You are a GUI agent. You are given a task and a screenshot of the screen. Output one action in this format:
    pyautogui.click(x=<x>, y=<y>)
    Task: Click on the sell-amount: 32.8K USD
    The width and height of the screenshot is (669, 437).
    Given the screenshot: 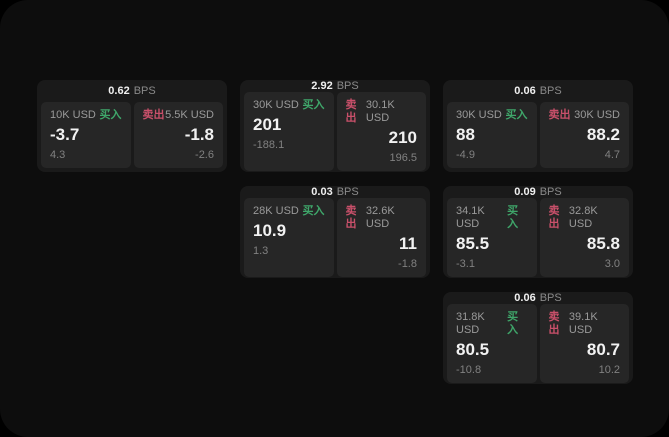 What is the action you would take?
    pyautogui.click(x=583, y=217)
    